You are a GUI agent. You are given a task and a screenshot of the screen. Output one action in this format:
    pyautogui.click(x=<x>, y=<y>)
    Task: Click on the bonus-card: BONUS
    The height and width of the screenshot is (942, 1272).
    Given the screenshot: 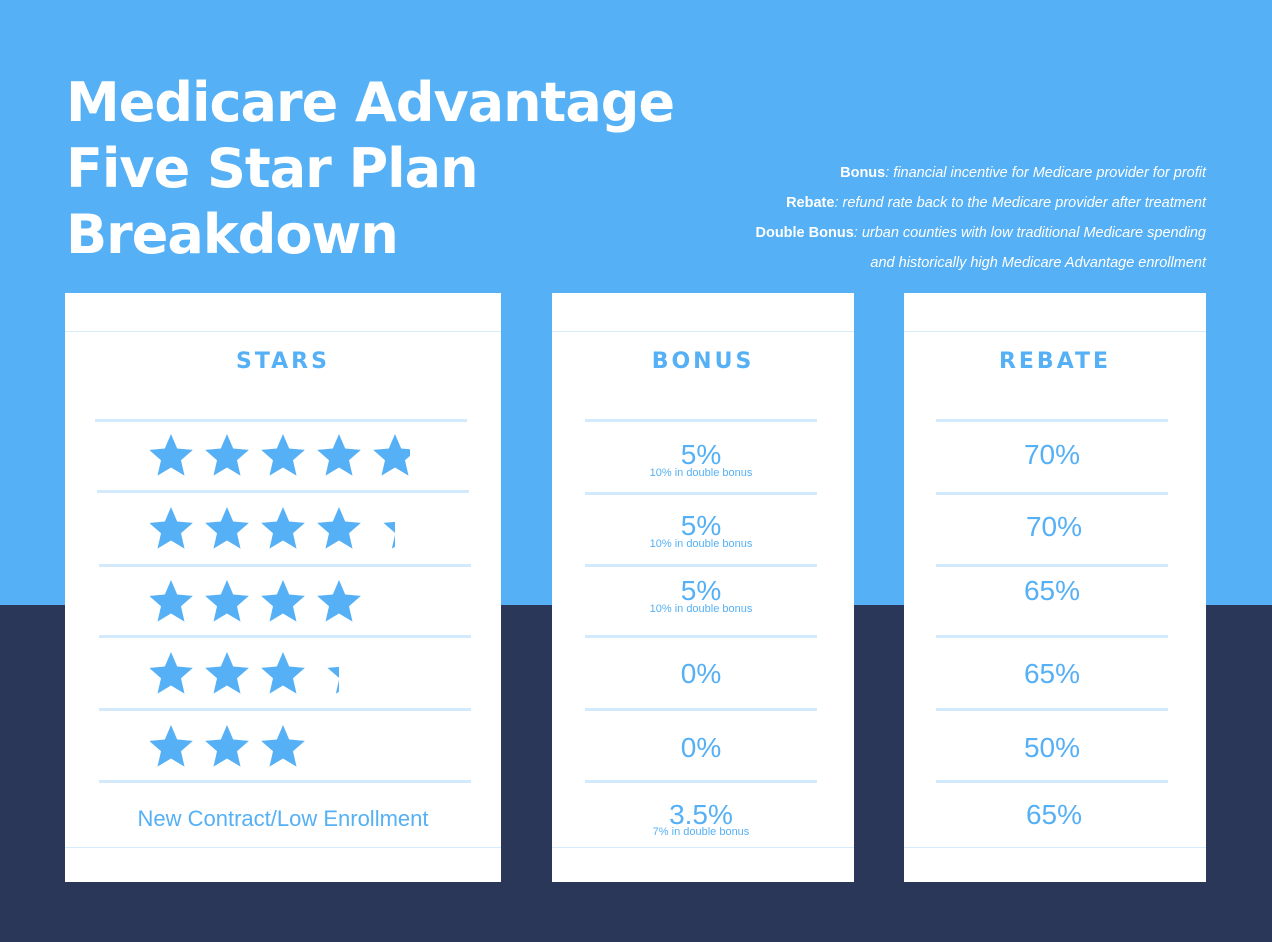 What is the action you would take?
    pyautogui.click(x=703, y=587)
    